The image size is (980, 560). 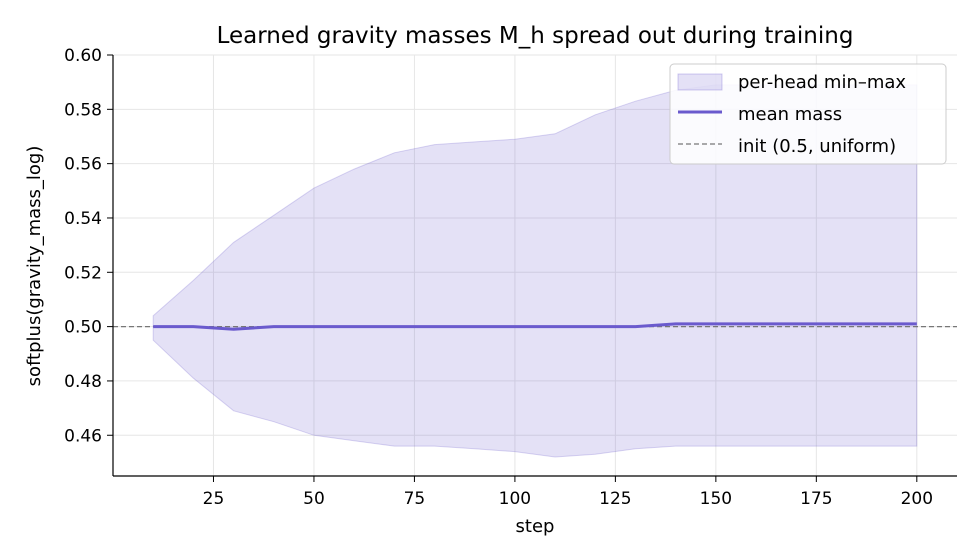 I want to click on x-tick-label: 25, so click(x=214, y=499).